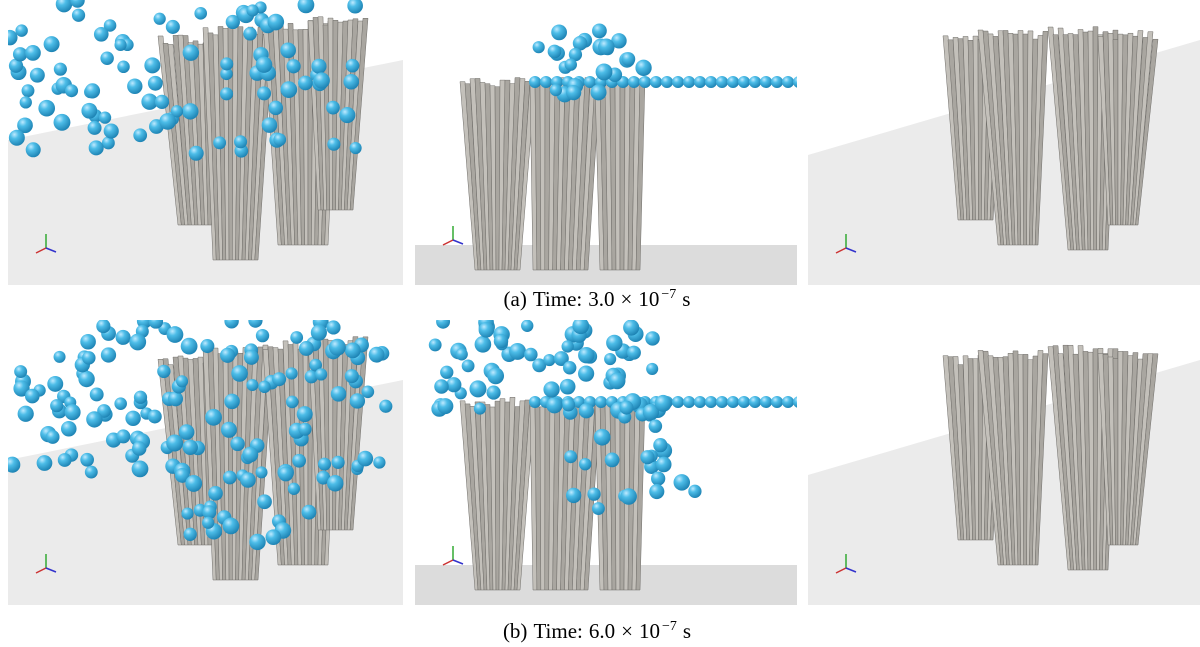 The height and width of the screenshot is (647, 1200). I want to click on caption-unit: s, so click(687, 631).